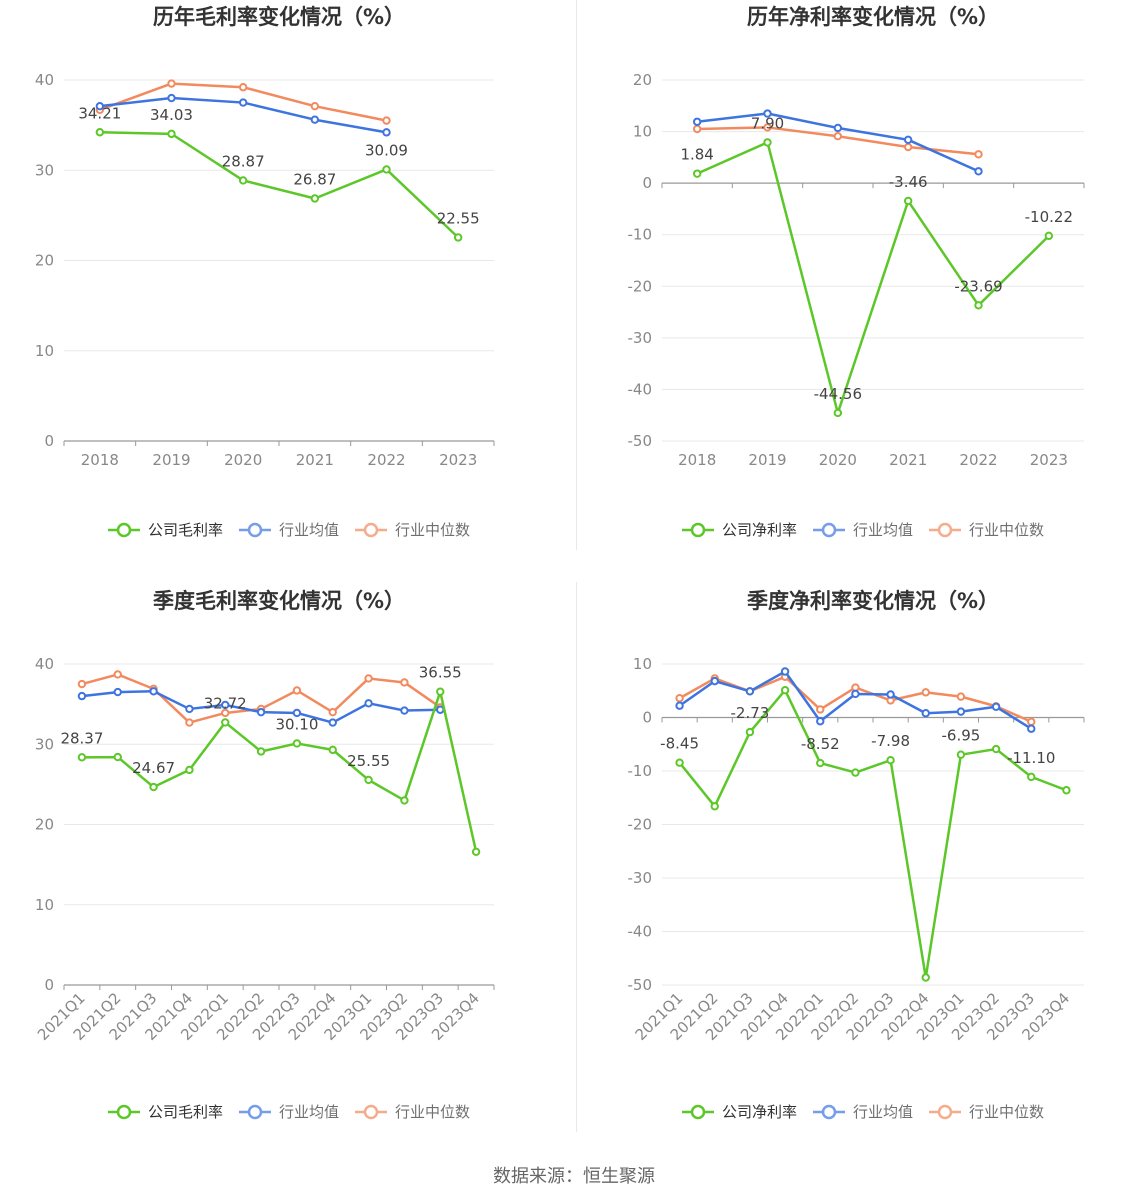  I want to click on data-label: -10.22, so click(1049, 217).